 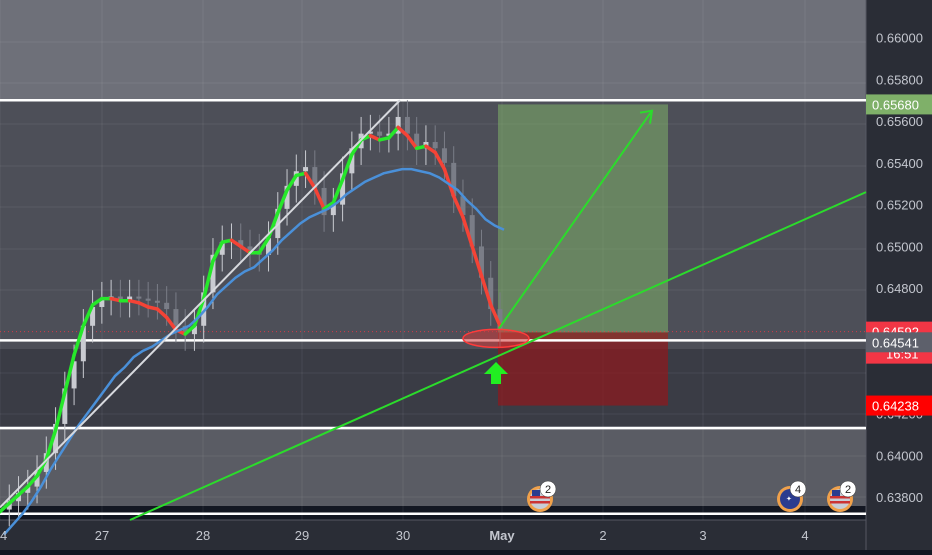 What do you see at coordinates (899, 455) in the screenshot?
I see `price-tick-label: 0.64000` at bounding box center [899, 455].